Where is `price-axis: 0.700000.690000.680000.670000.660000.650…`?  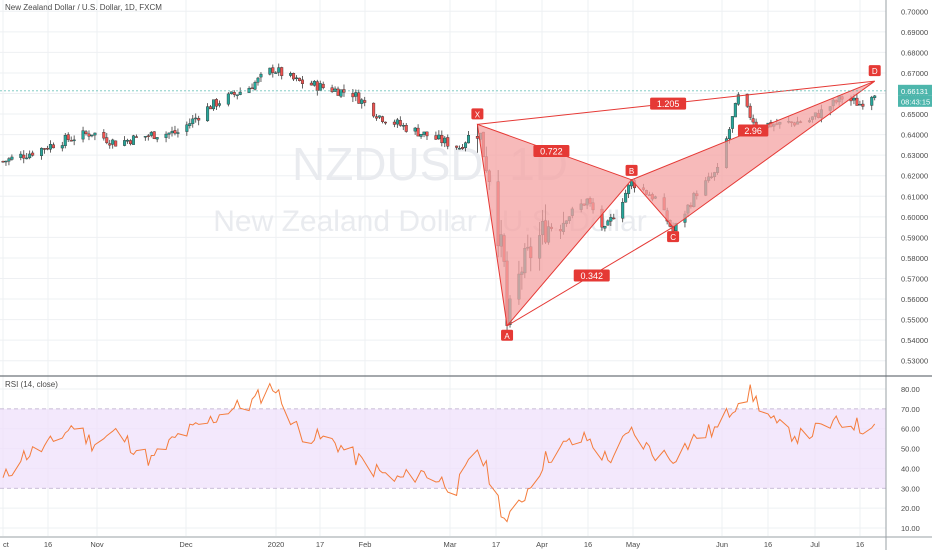
price-axis: 0.700000.690000.680000.670000.660000.650… is located at coordinates (915, 186).